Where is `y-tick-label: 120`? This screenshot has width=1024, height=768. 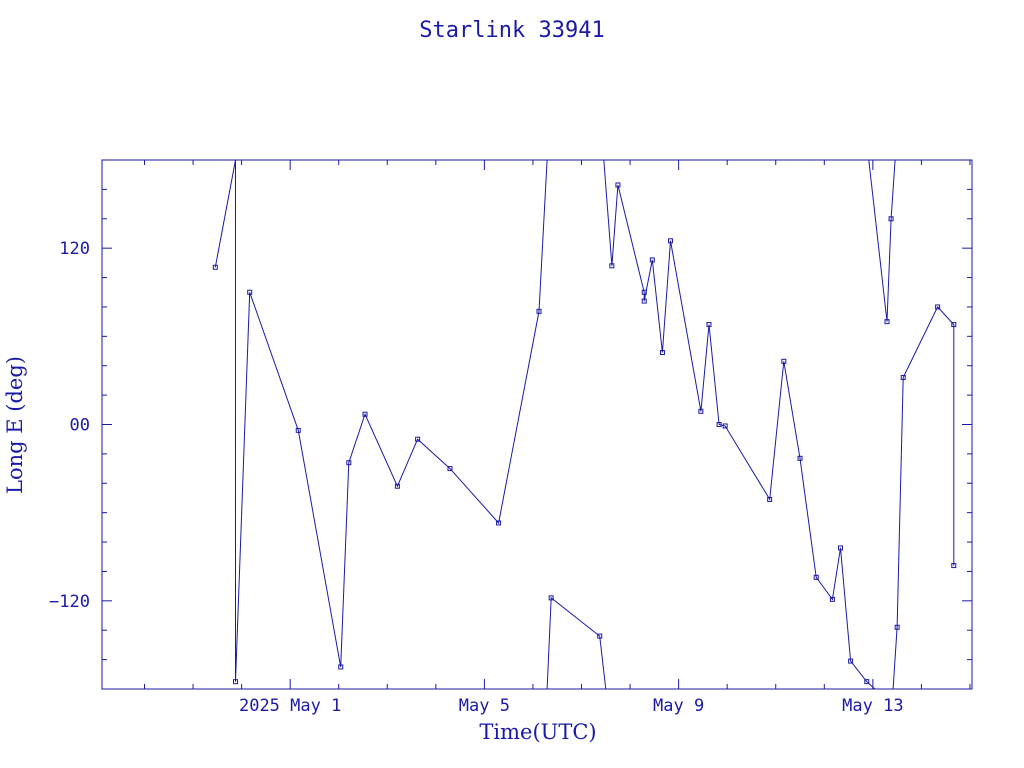 y-tick-label: 120 is located at coordinates (74, 249).